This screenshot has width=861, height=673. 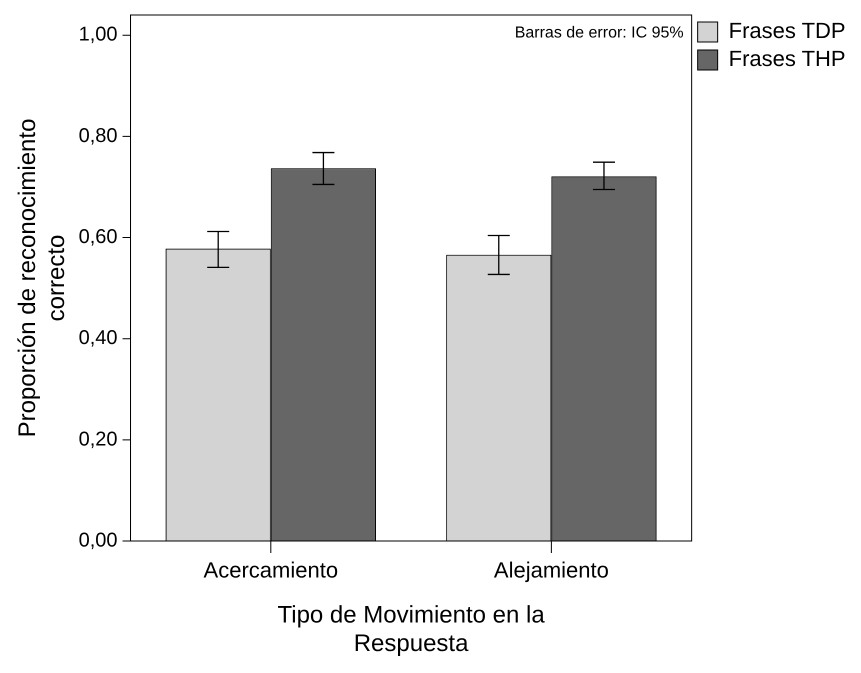 What do you see at coordinates (98, 439) in the screenshot?
I see `y-tick-label: 0,20` at bounding box center [98, 439].